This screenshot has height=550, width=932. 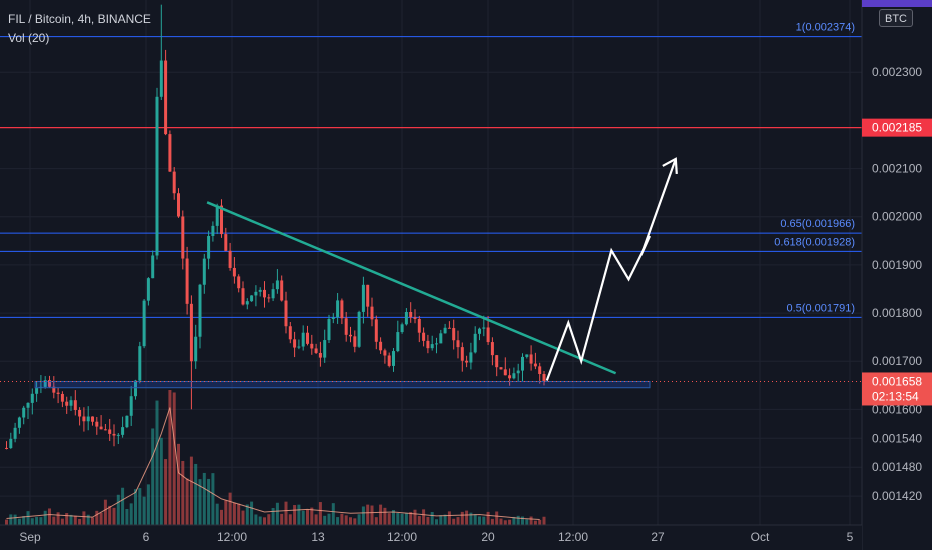 I want to click on time-axis-background, so click(x=431, y=537).